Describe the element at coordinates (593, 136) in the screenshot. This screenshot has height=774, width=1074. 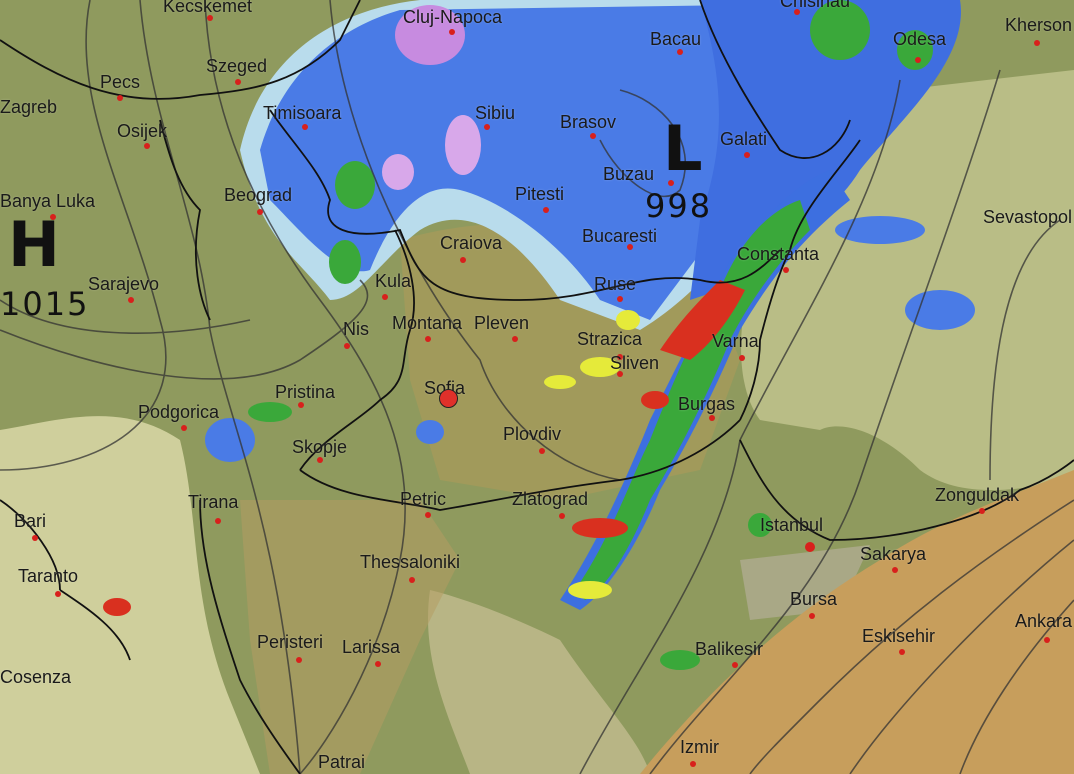
I see `city-dot-brasov` at that location.